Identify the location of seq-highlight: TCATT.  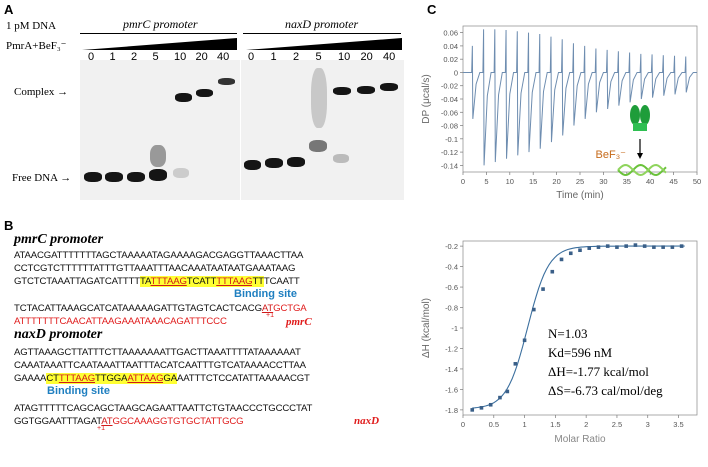
(201, 281).